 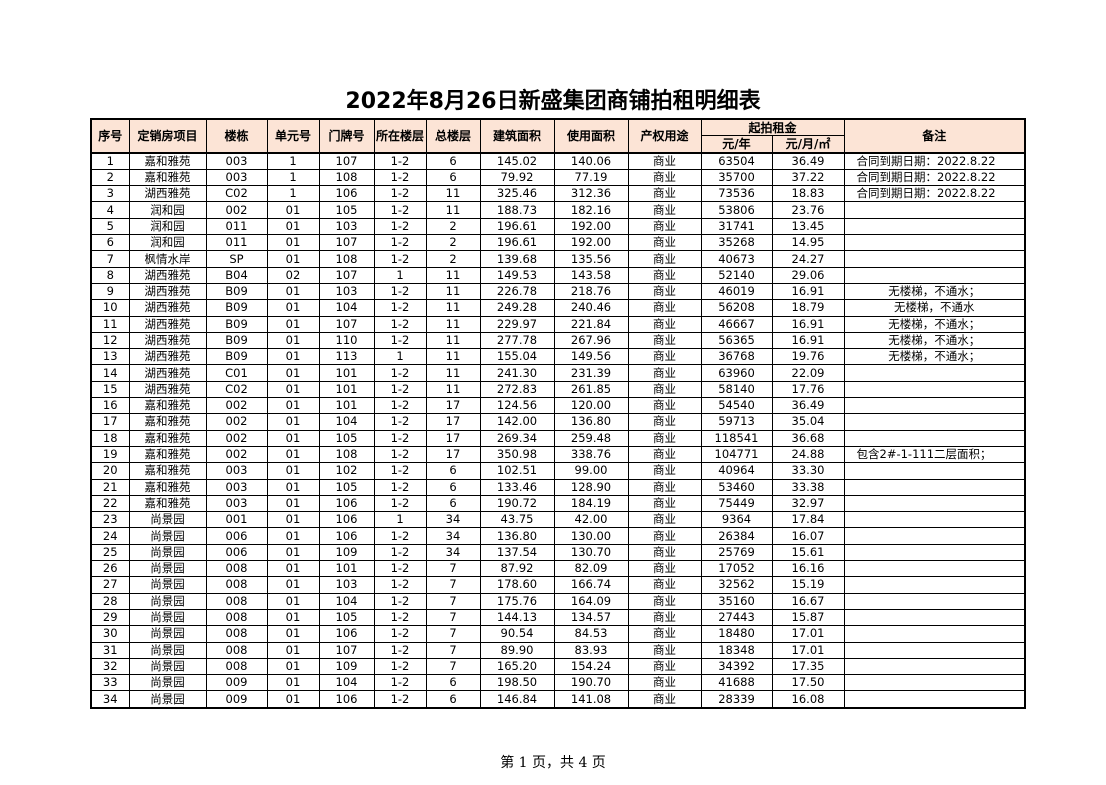 I want to click on cell-seq: 31, so click(x=110, y=650).